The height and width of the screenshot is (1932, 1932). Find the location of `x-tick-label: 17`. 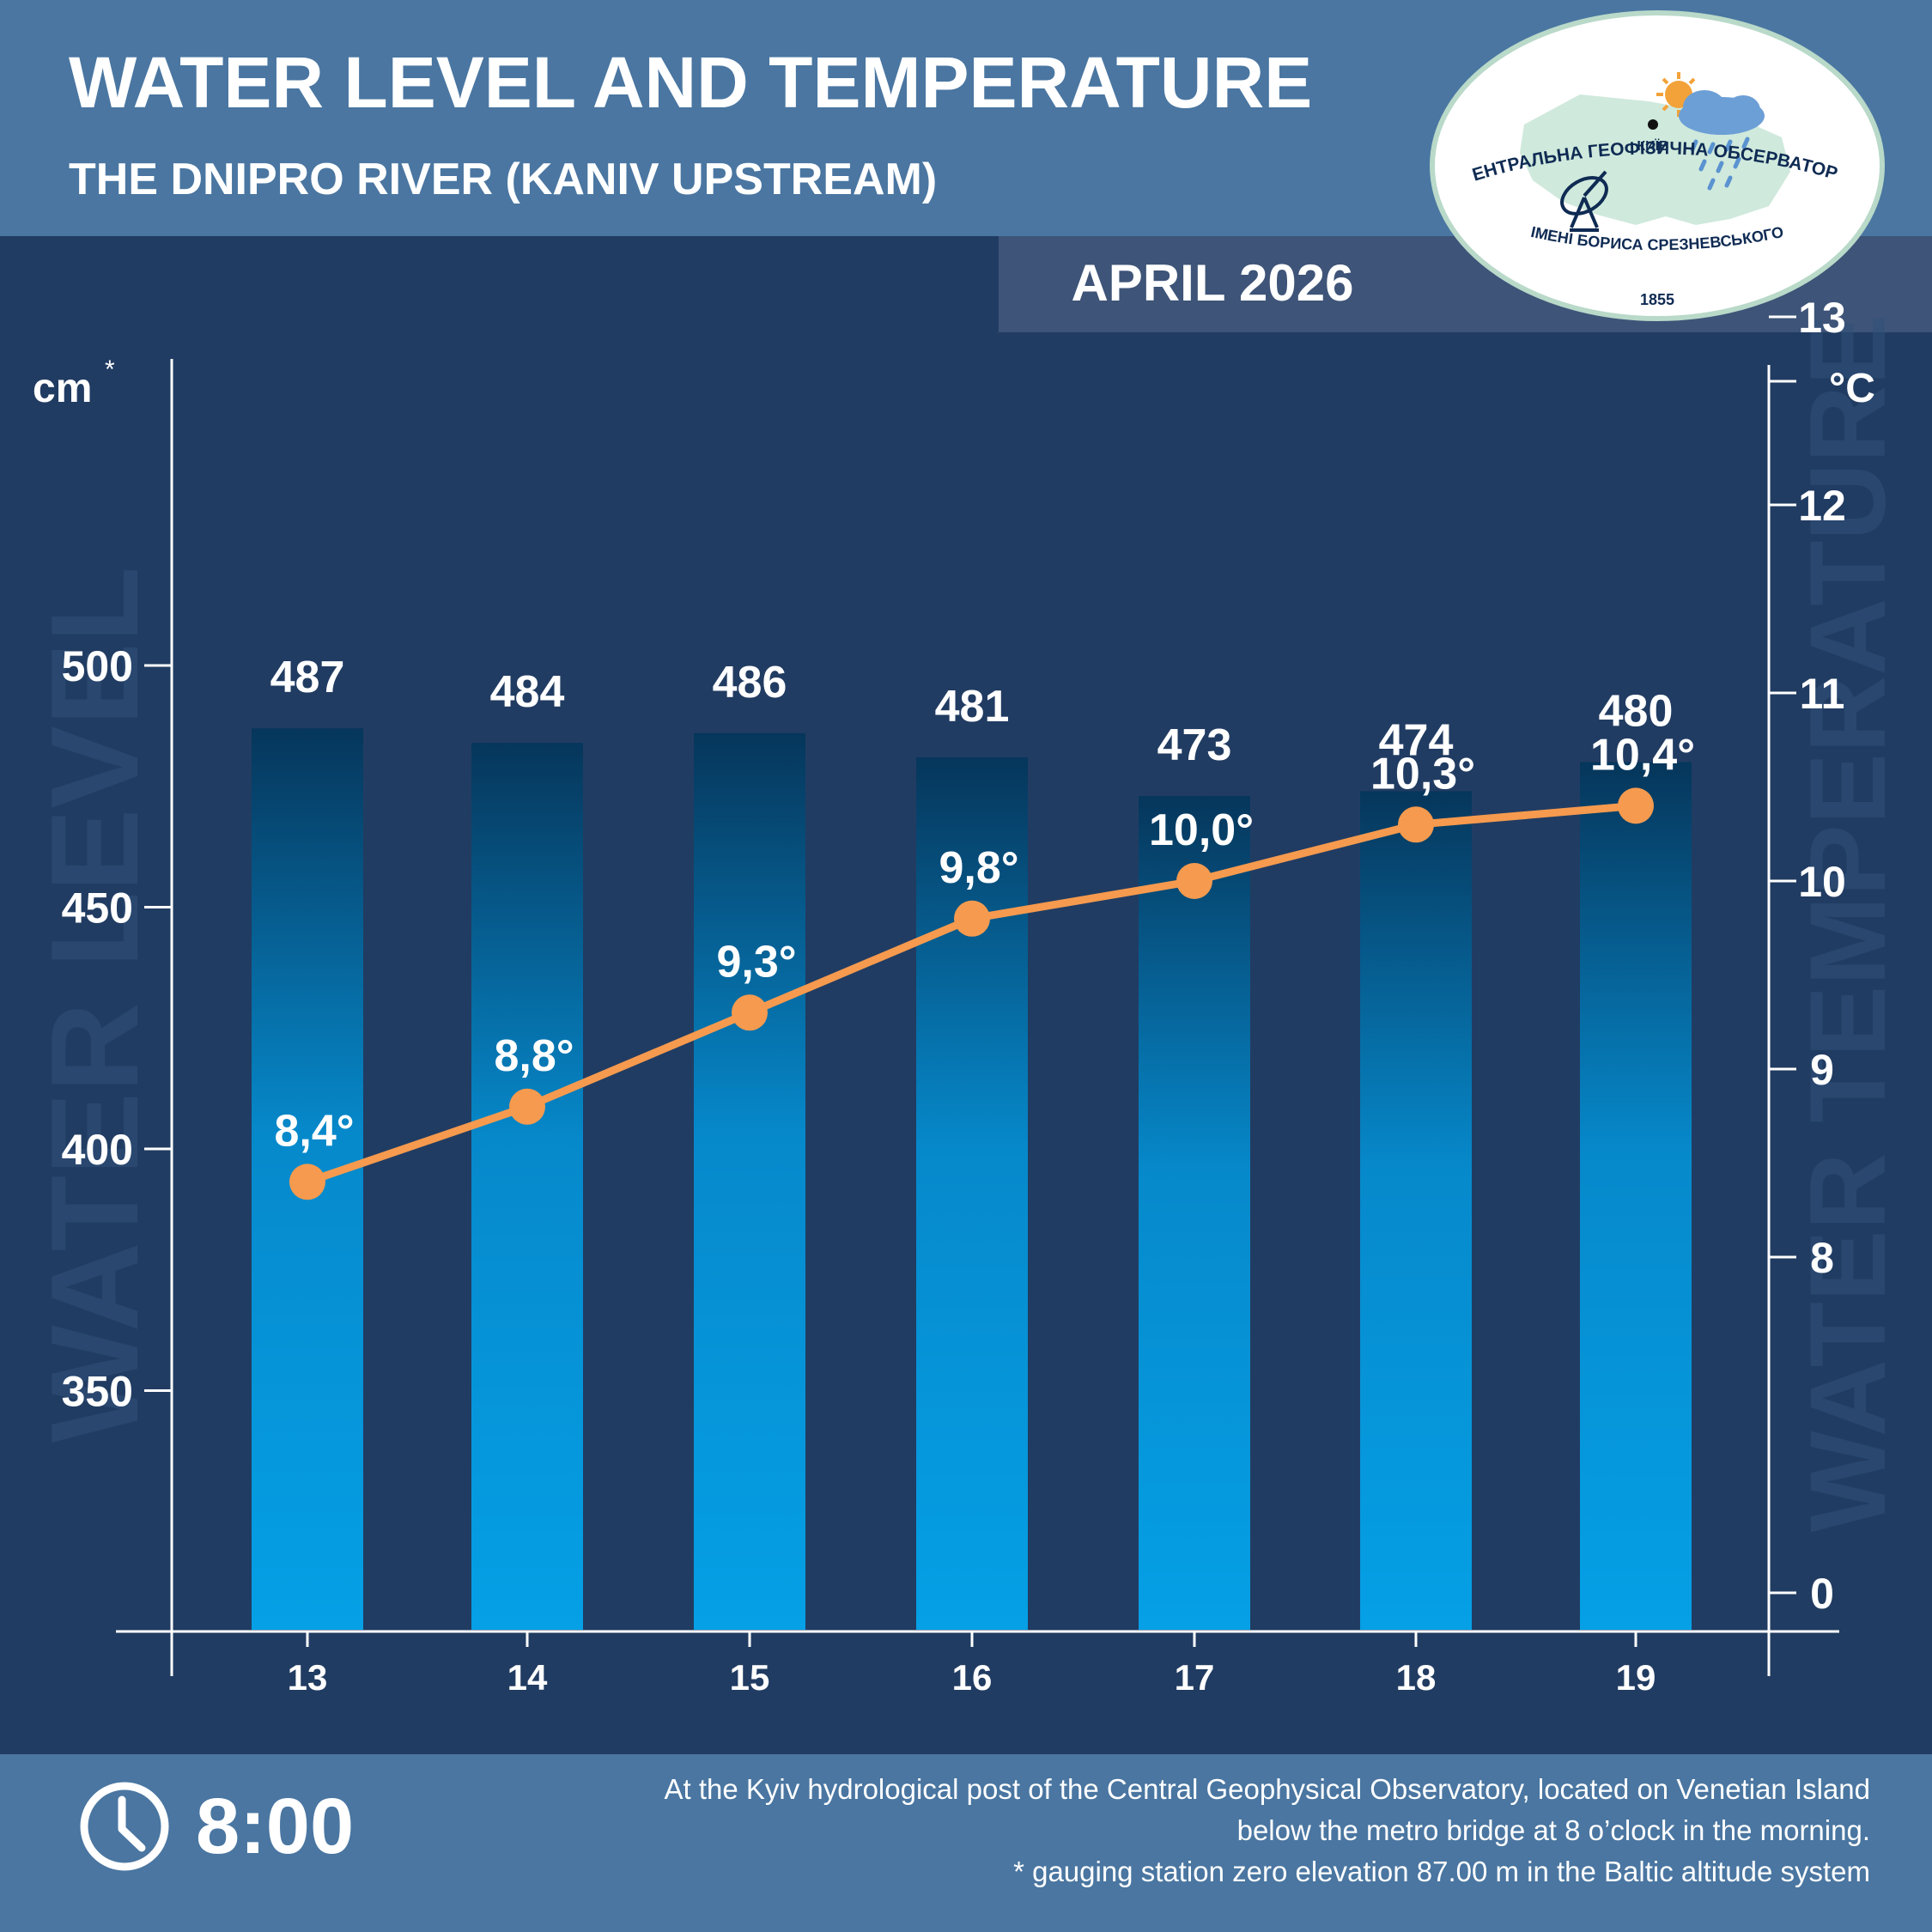

x-tick-label: 17 is located at coordinates (1195, 1678).